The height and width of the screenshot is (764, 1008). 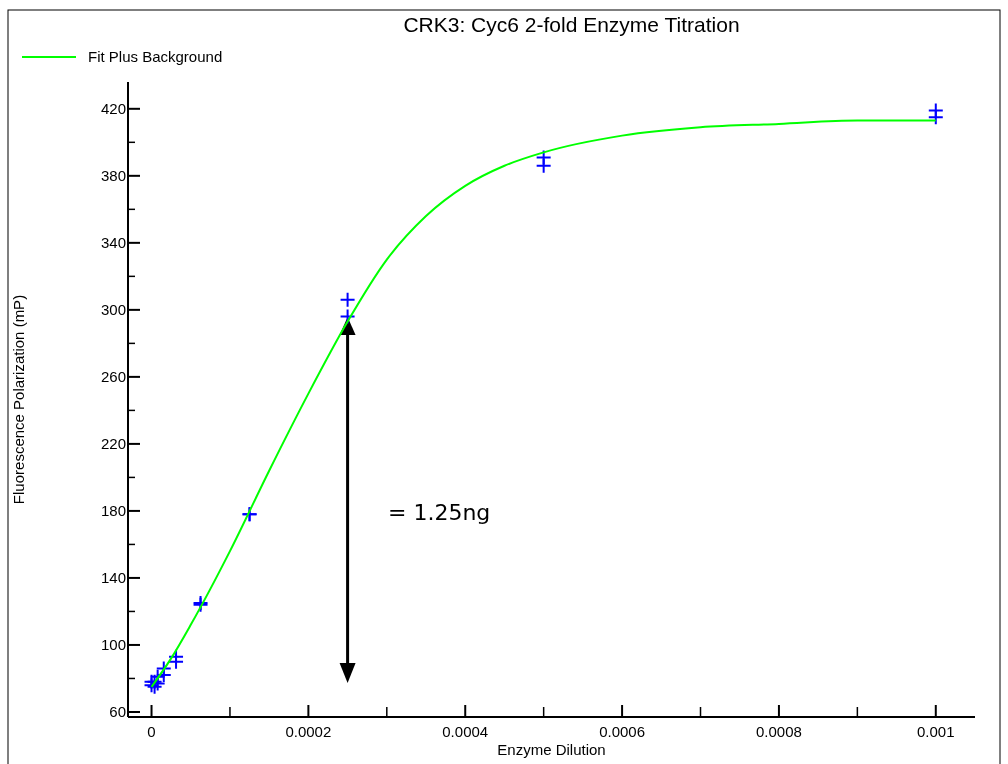 I want to click on x-tick-label: 0.0002, so click(x=308, y=731).